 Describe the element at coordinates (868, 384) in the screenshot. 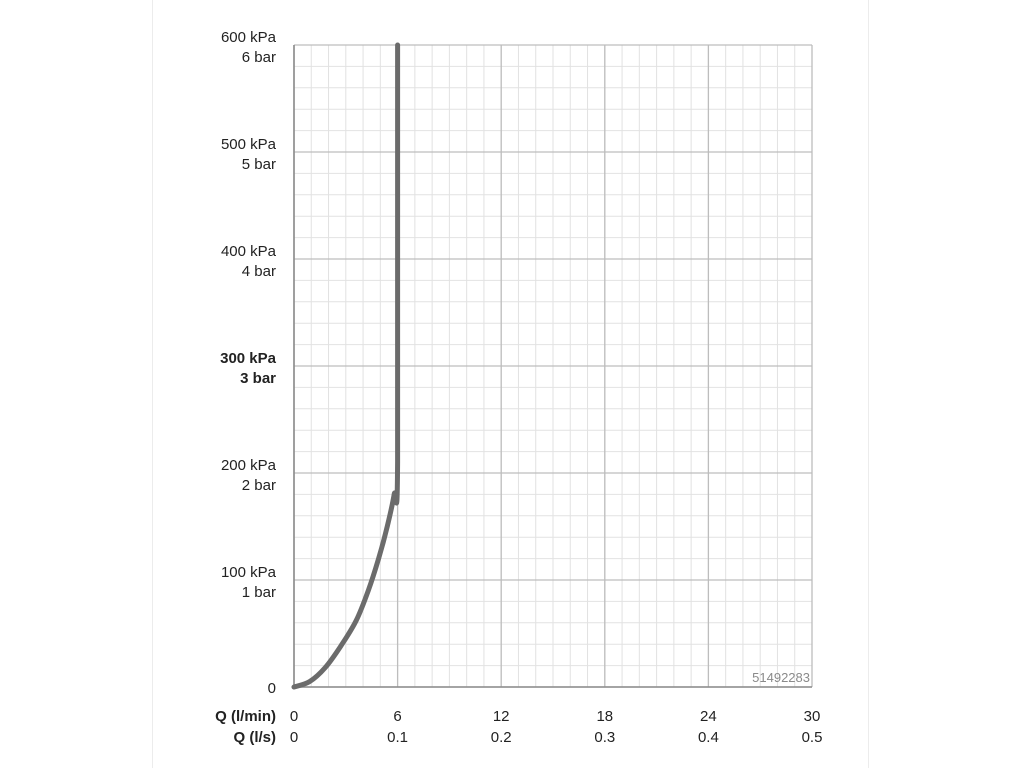

I see `right-border-line` at that location.